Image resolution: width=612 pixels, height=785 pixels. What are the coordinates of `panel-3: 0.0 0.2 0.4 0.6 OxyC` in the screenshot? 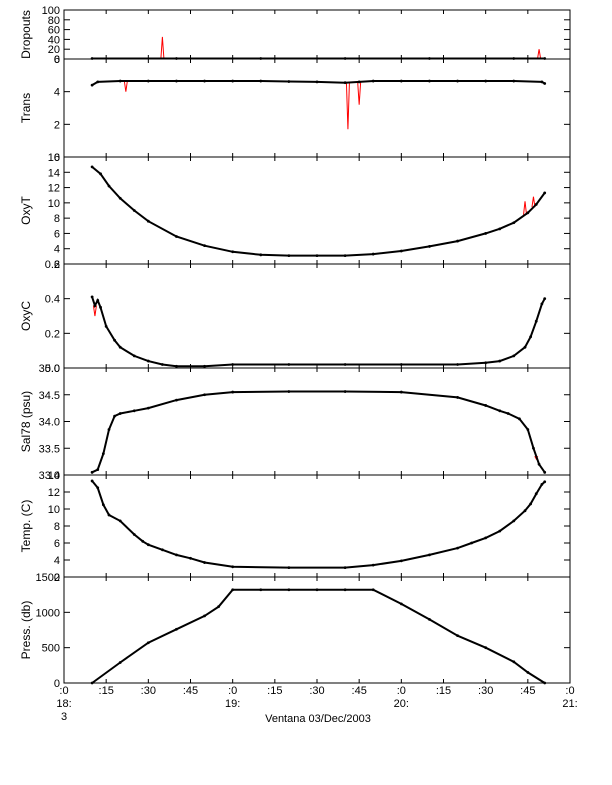 It's located at (295, 317).